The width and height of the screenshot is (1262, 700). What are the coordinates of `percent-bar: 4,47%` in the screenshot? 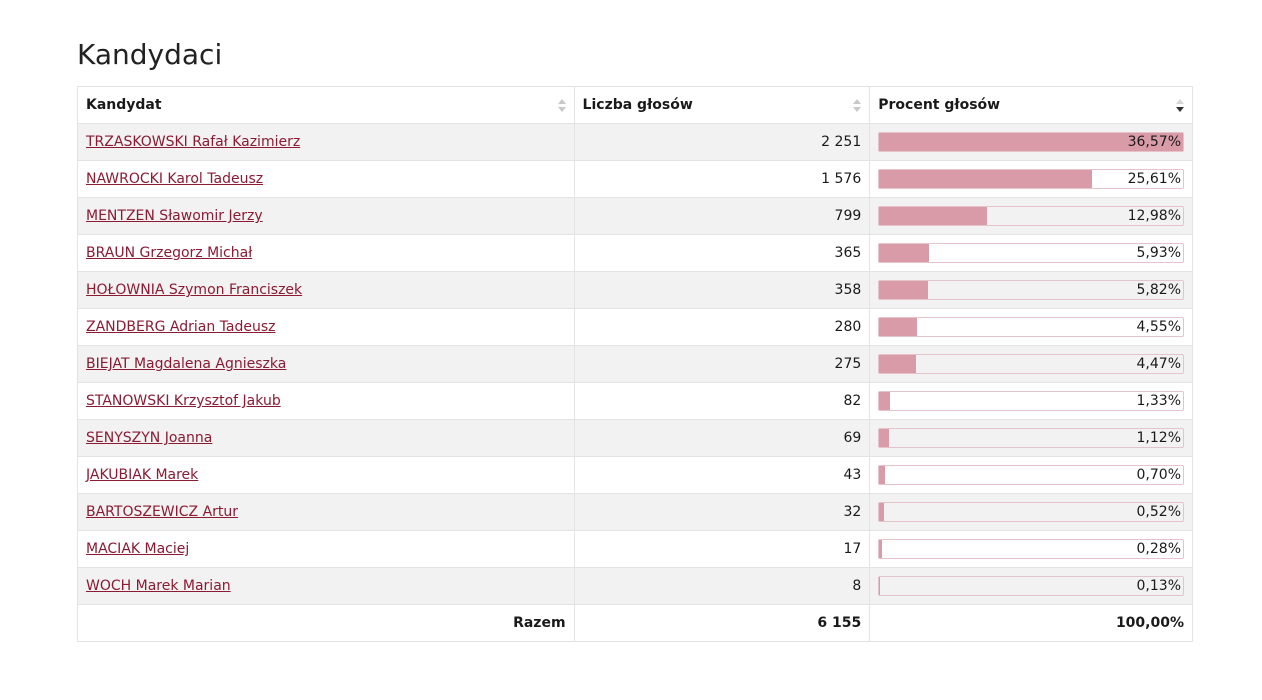 It's located at (1031, 364).